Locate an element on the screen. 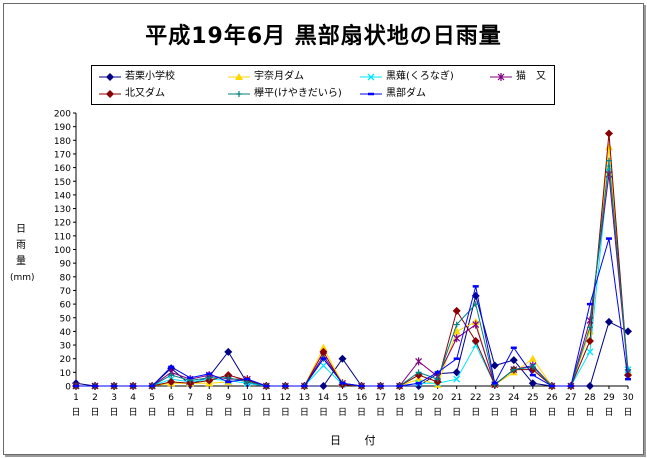 Image resolution: width=647 pixels, height=458 pixels. x-tick-label: 6 is located at coordinates (171, 398).